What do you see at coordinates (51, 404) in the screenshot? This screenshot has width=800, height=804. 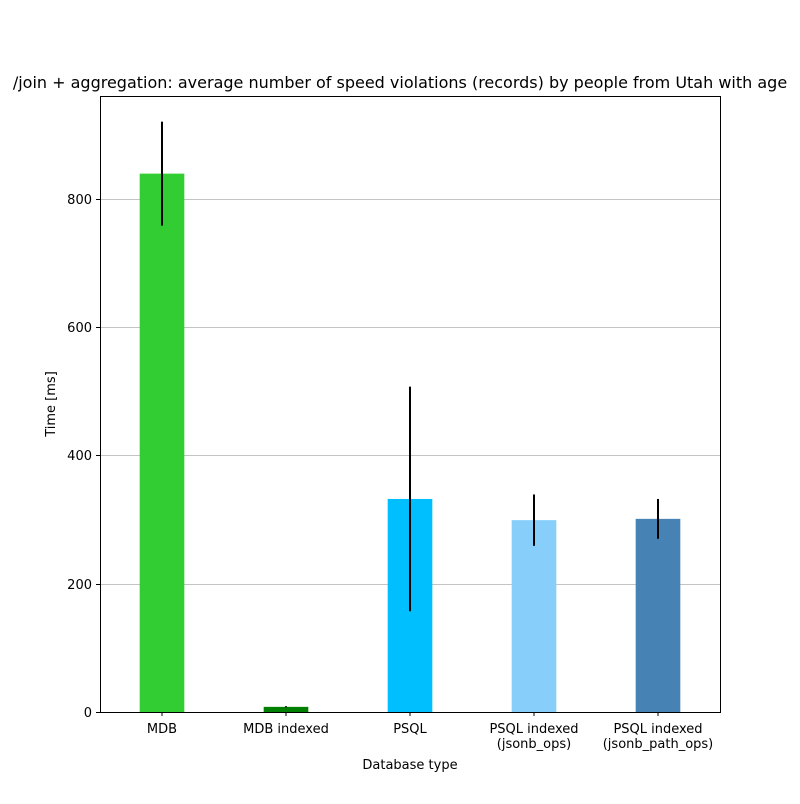 I see `y-axis-label: Time [ms]` at bounding box center [51, 404].